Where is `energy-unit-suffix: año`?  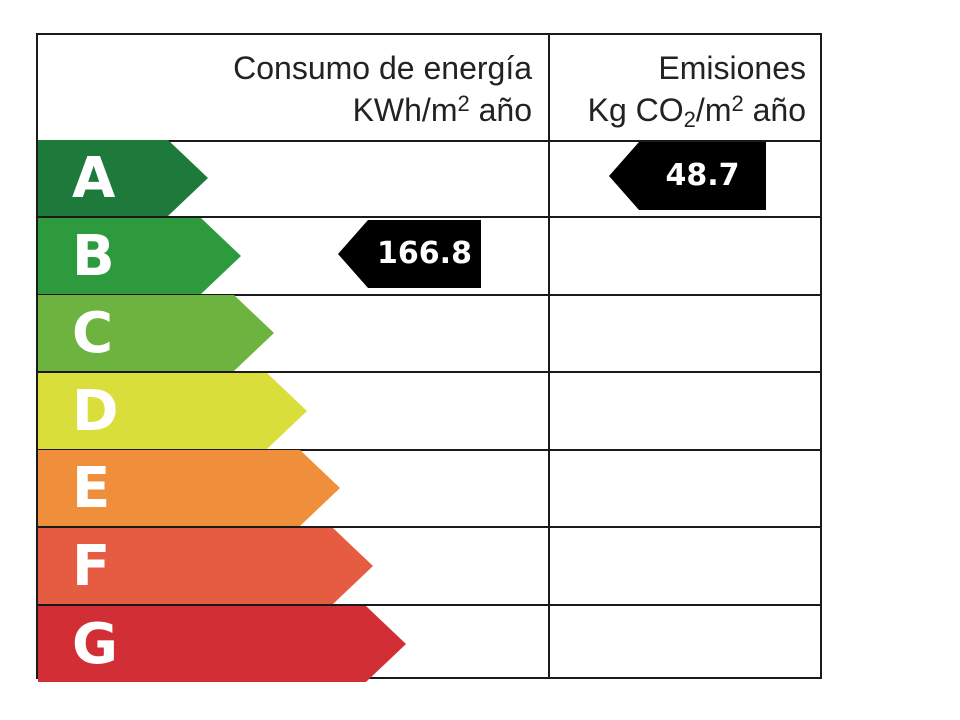 energy-unit-suffix: año is located at coordinates (500, 110).